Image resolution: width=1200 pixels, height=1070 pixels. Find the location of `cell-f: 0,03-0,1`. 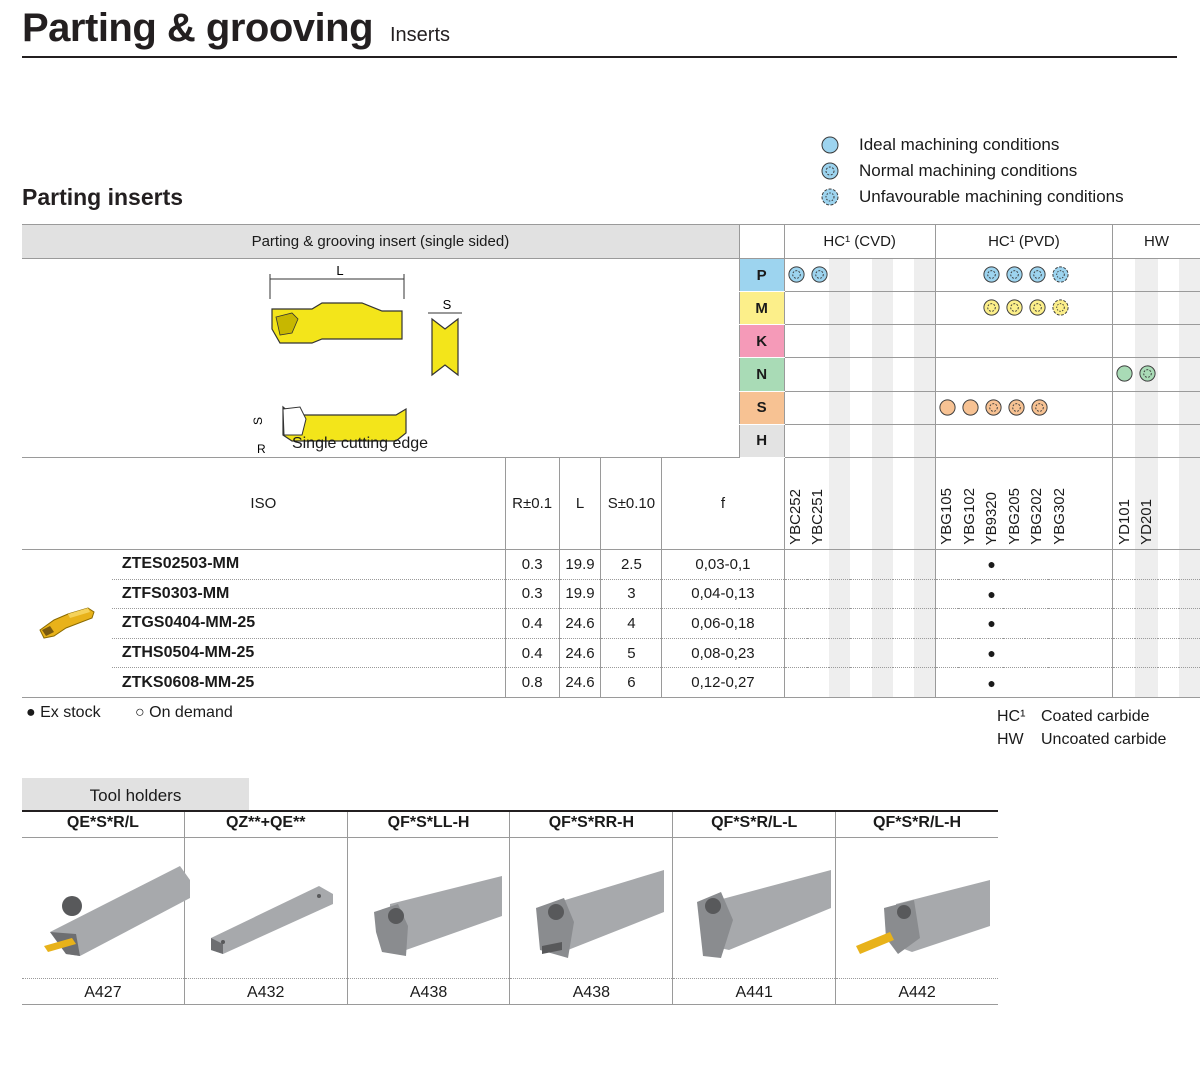

cell-f: 0,03-0,1 is located at coordinates (723, 564).